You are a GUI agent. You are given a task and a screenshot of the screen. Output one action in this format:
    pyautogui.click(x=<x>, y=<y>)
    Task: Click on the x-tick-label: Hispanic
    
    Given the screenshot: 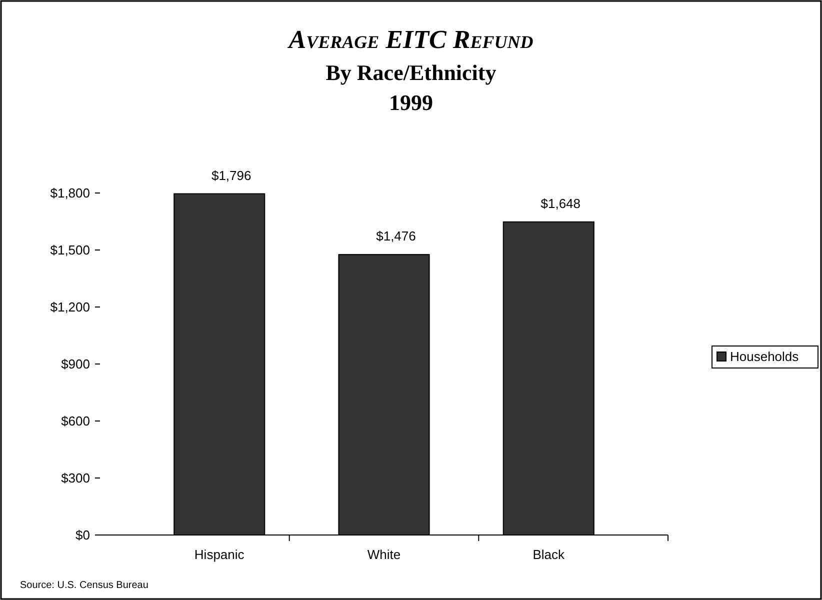 What is the action you would take?
    pyautogui.click(x=219, y=554)
    